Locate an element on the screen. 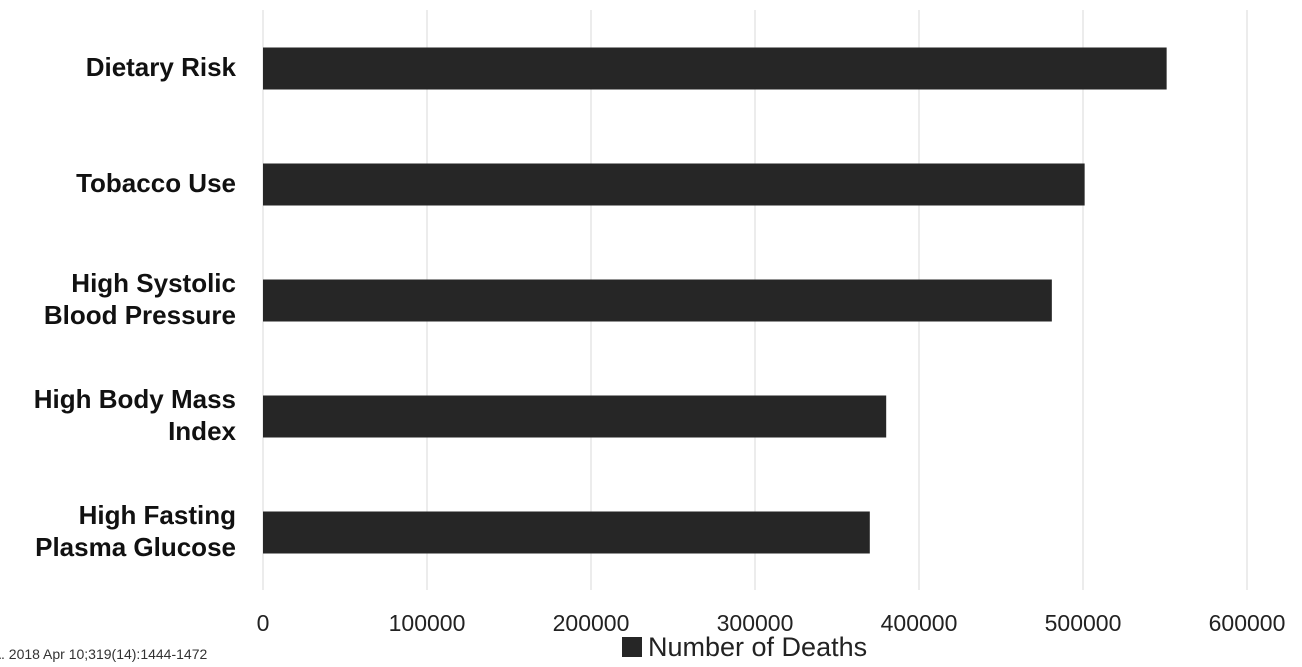  category-label: High Fasting Plasma Glucose is located at coordinates (135, 530).